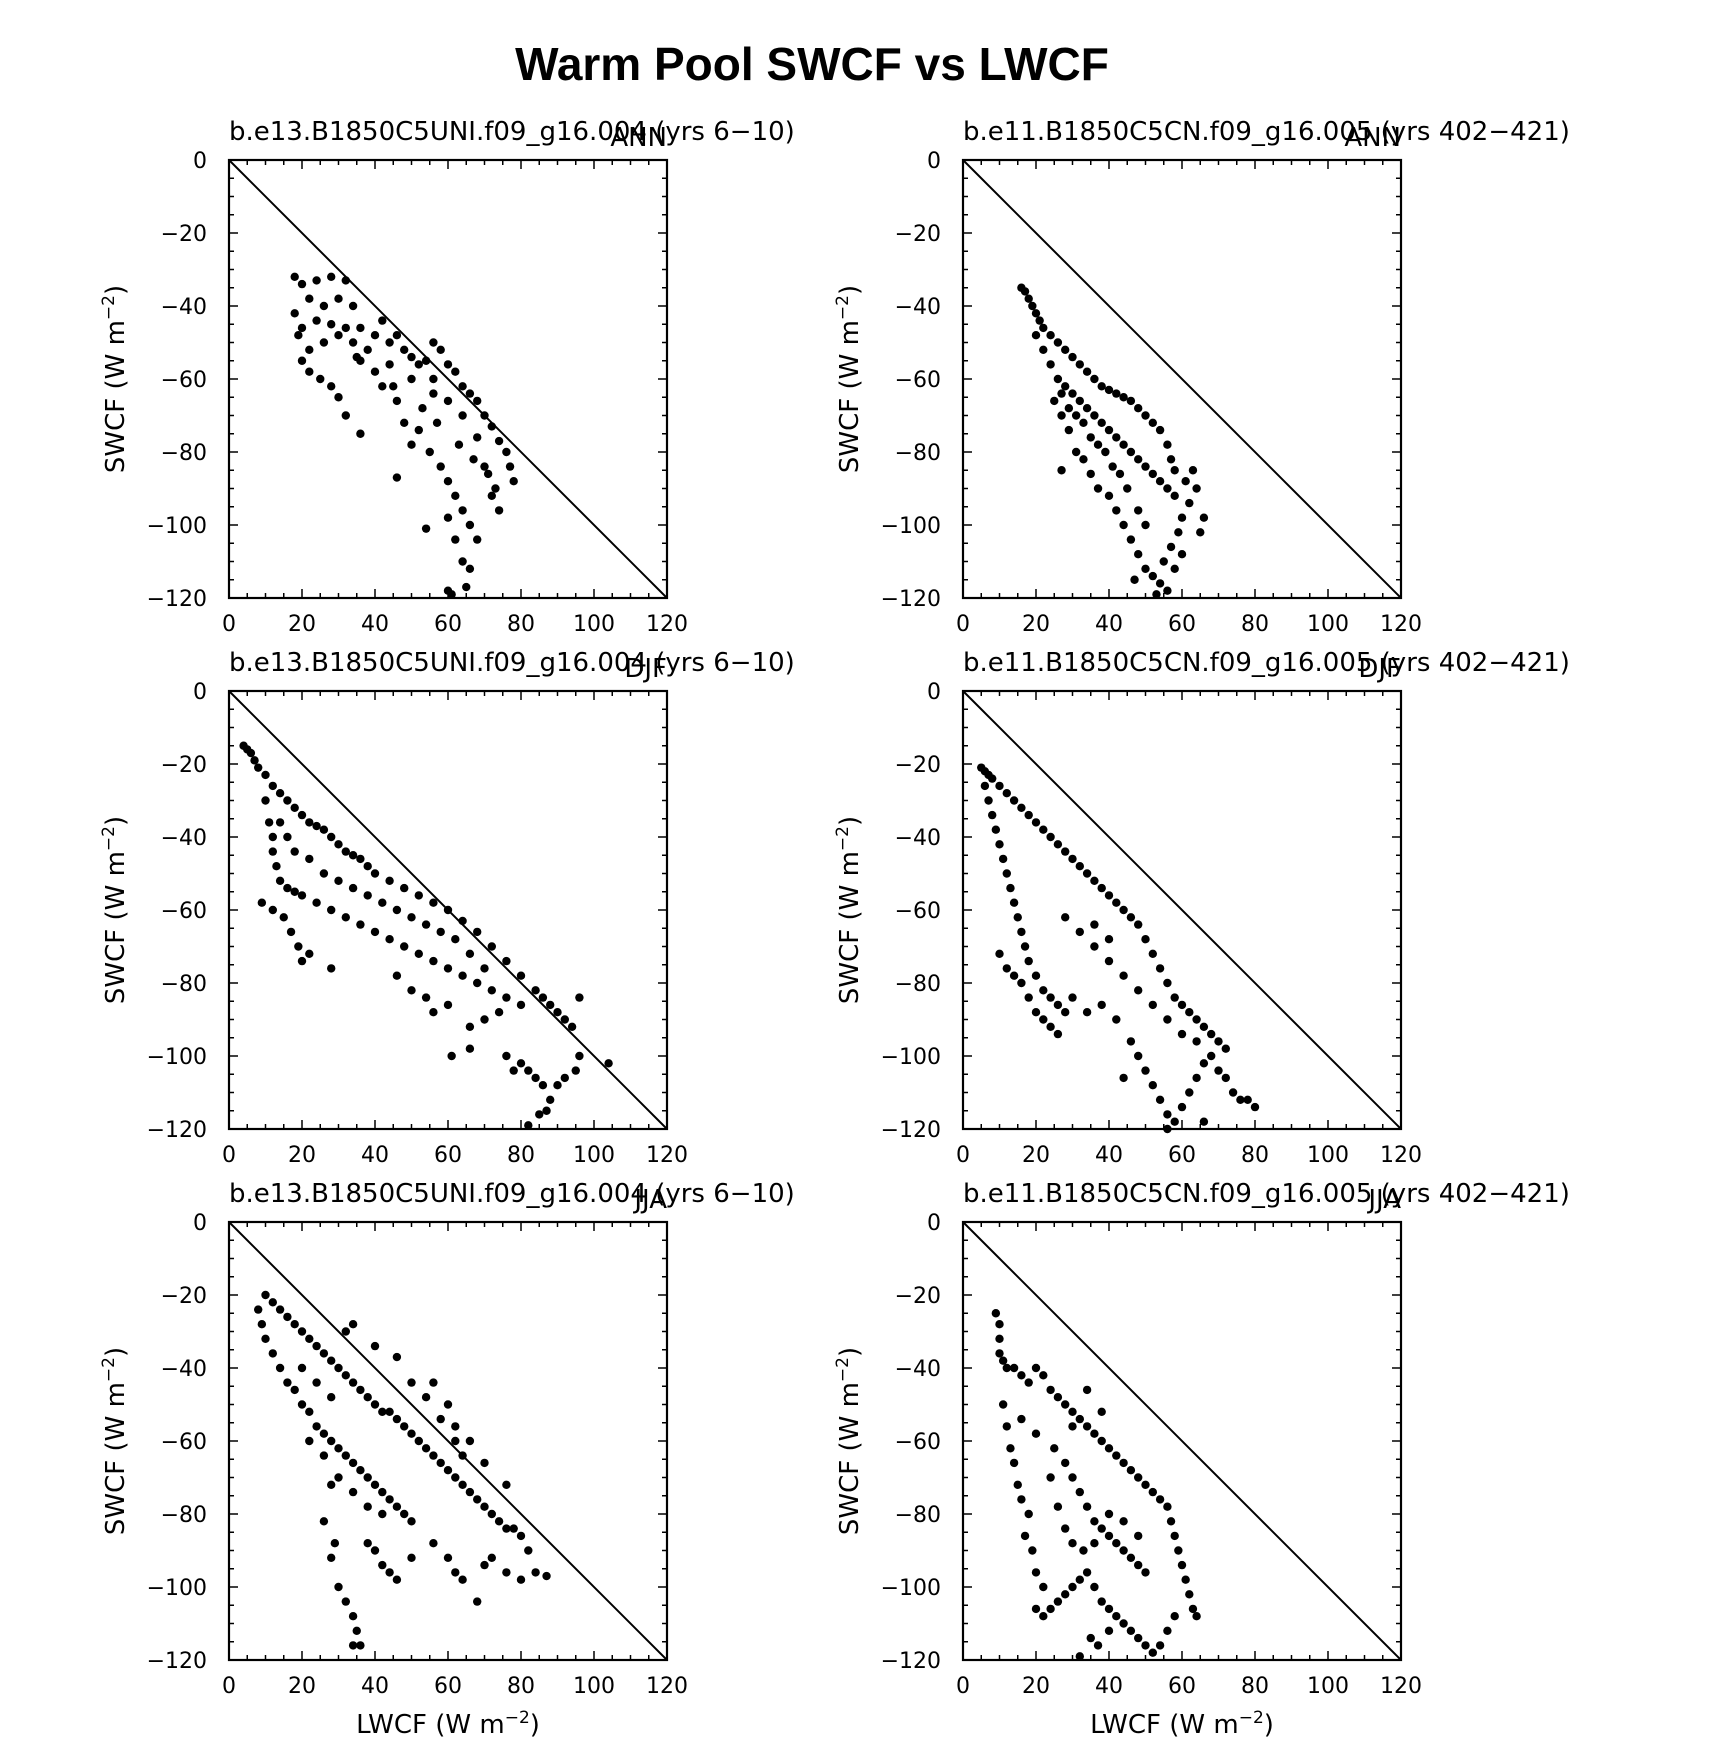 This screenshot has height=1748, width=1710. Describe the element at coordinates (911, 526) in the screenshot. I see `y-tick-label: −100` at that location.